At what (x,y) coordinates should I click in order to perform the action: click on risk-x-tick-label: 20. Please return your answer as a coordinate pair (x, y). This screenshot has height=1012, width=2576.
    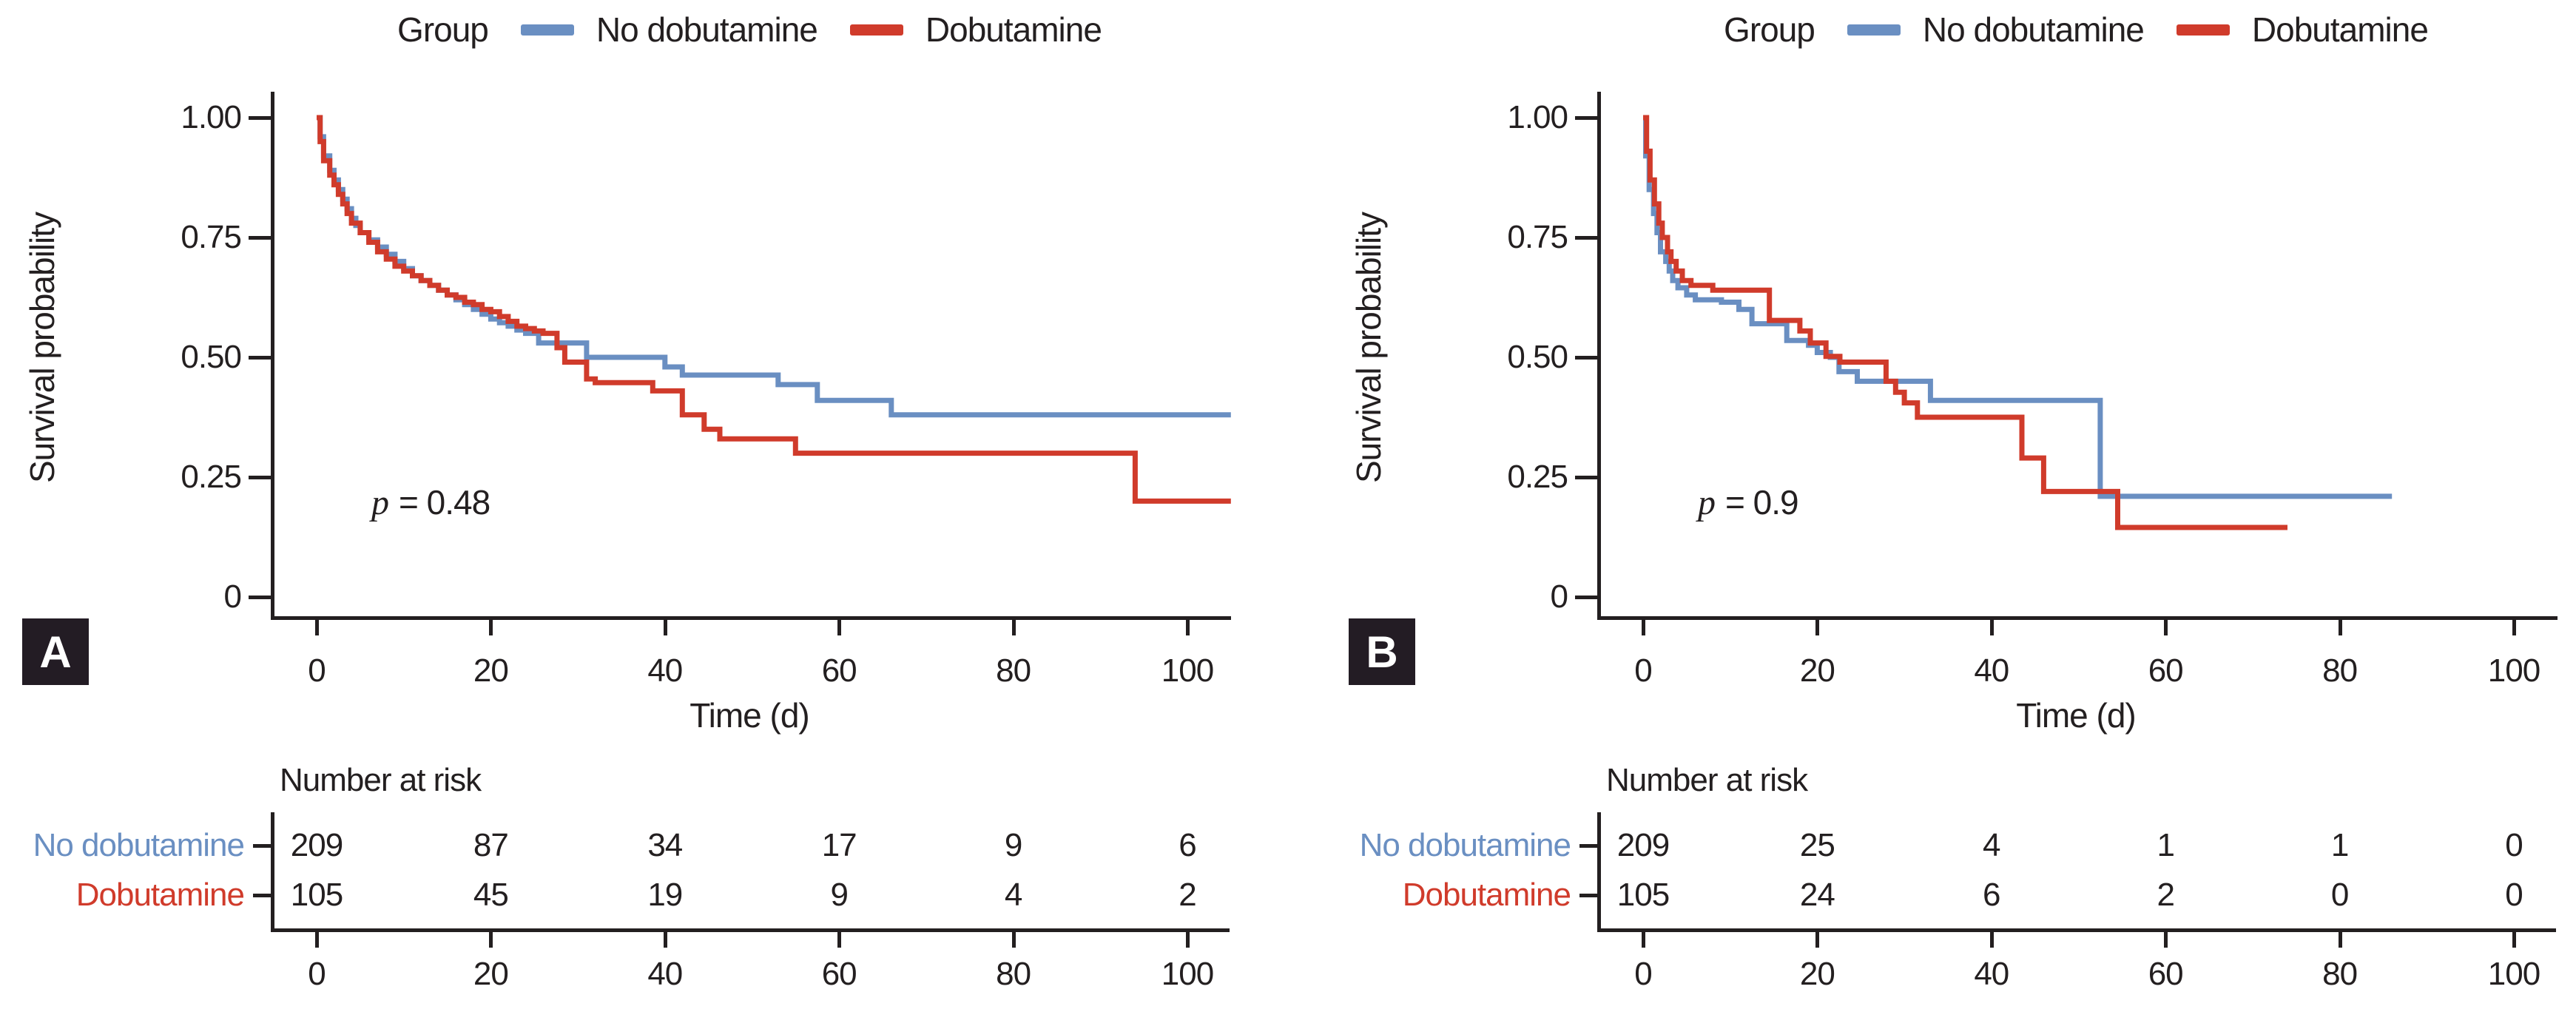
    Looking at the image, I should click on (491, 974).